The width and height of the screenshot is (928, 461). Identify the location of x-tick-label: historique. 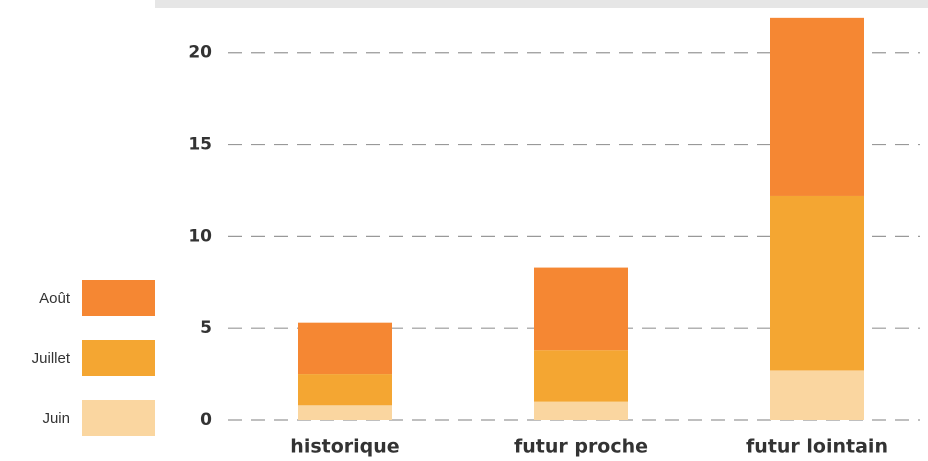
(344, 447).